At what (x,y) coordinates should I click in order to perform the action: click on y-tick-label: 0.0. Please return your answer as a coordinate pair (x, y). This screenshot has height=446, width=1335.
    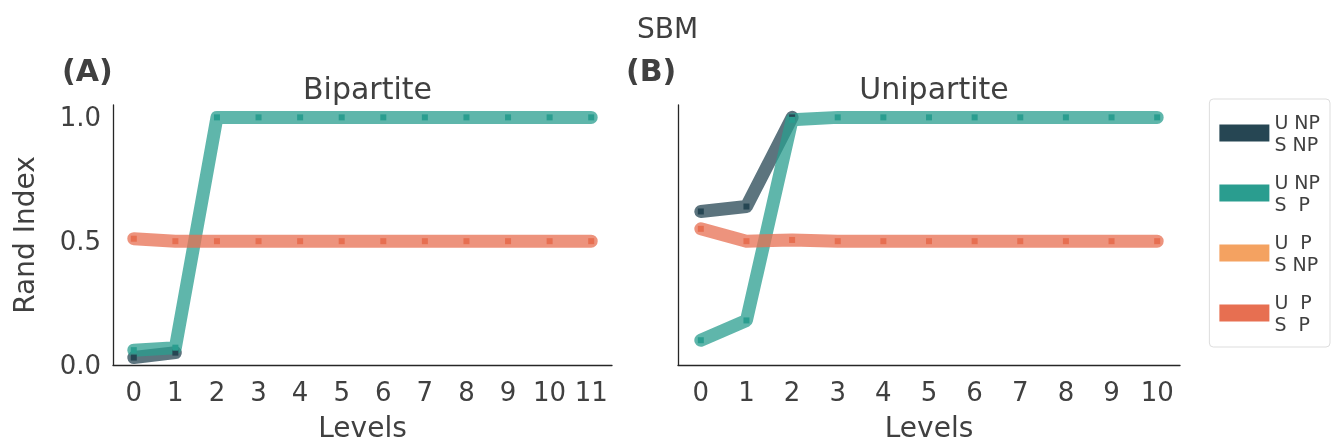
    Looking at the image, I should click on (80, 365).